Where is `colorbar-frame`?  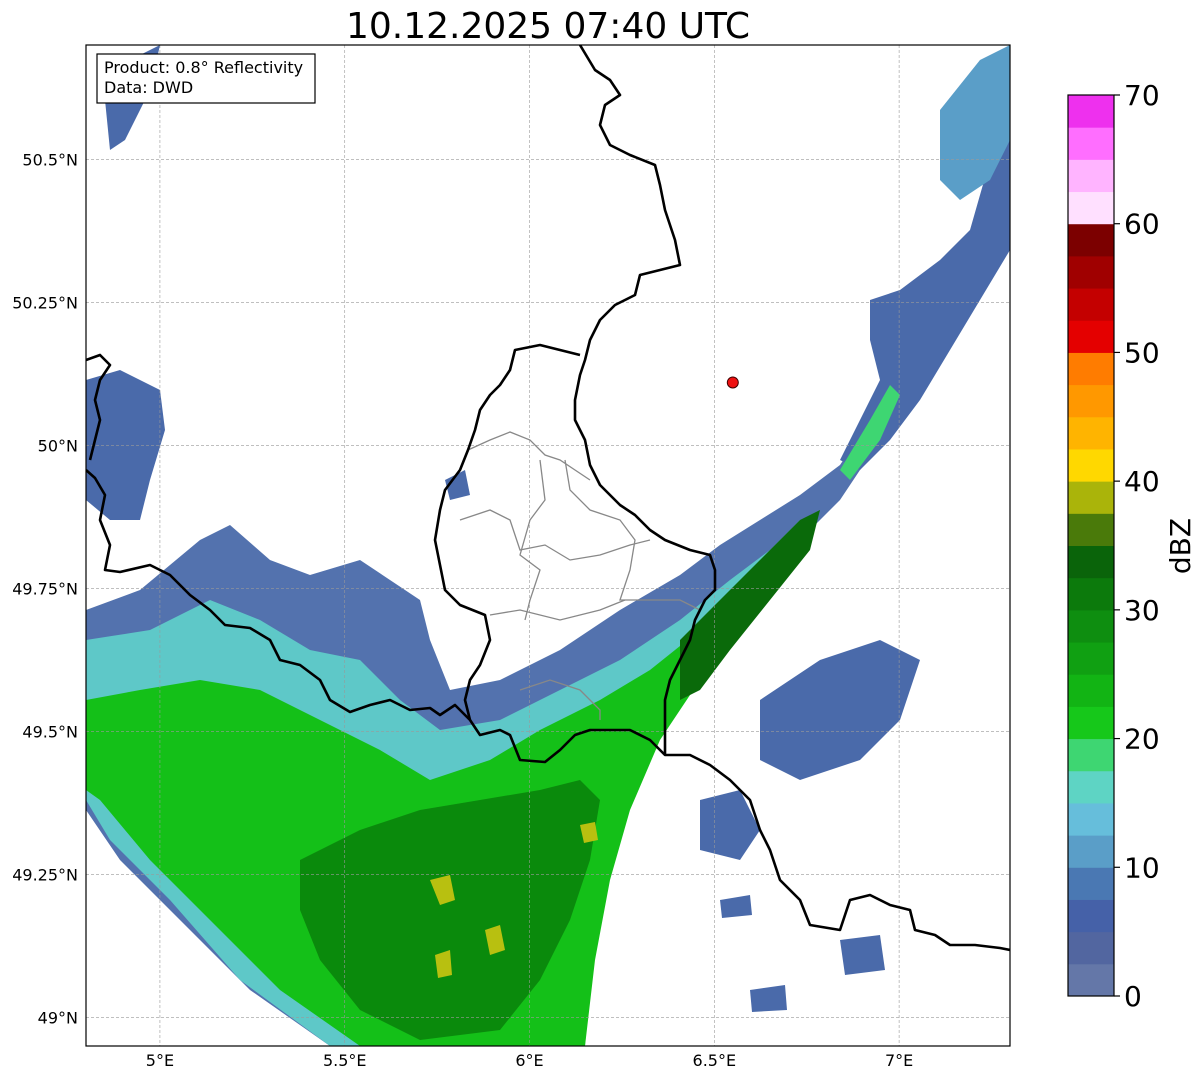 colorbar-frame is located at coordinates (1091, 545).